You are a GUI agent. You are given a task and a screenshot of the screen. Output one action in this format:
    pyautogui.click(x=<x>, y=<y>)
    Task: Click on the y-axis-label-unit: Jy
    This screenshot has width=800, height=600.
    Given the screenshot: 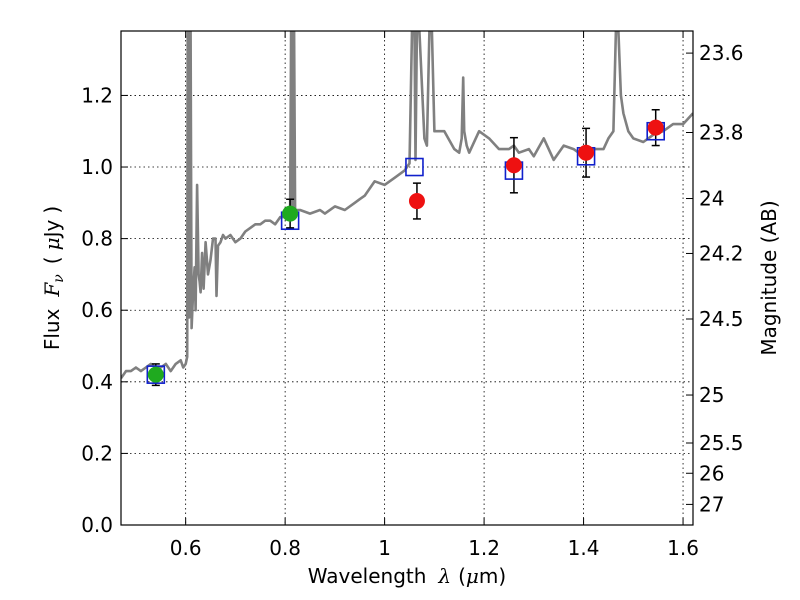 What is the action you would take?
    pyautogui.click(x=52, y=229)
    